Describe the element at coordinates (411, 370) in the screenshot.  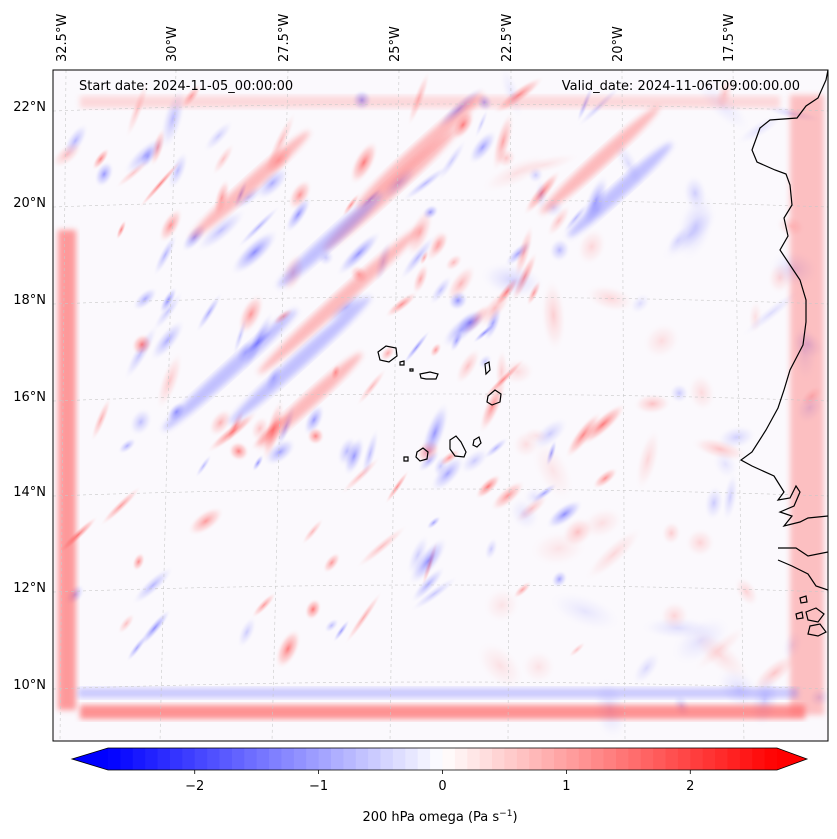
I see `island-santa-luzia` at that location.